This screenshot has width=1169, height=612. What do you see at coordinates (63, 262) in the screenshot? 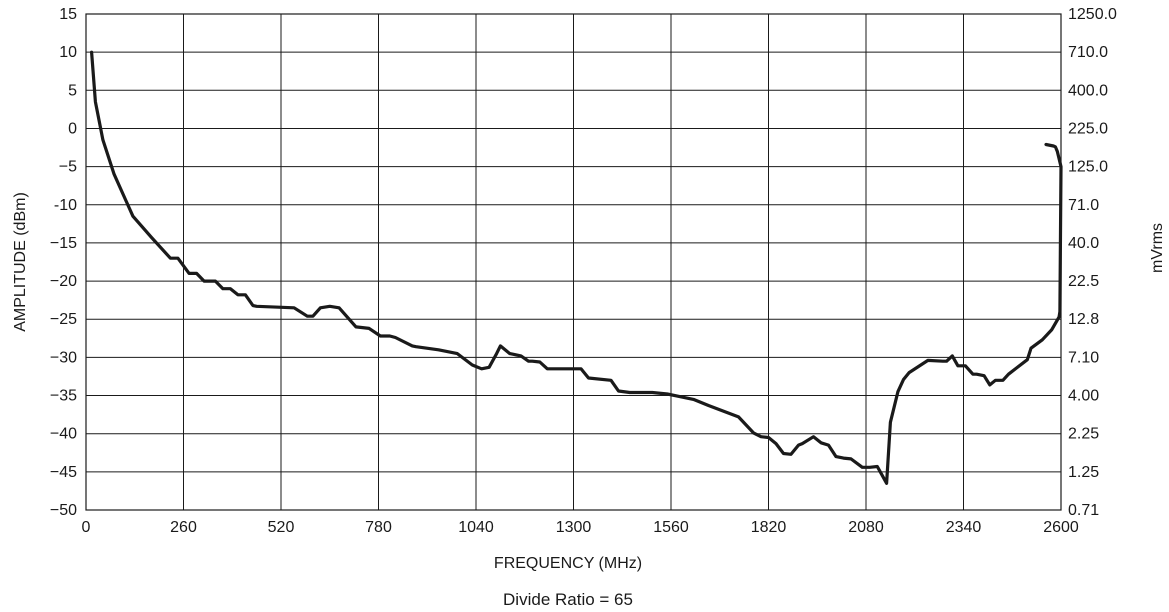
I see `y-tick-labels-left: 15 10 5 0 −5 -10 −15 −20 −25 −30 −35 −40 −45 −50` at bounding box center [63, 262].